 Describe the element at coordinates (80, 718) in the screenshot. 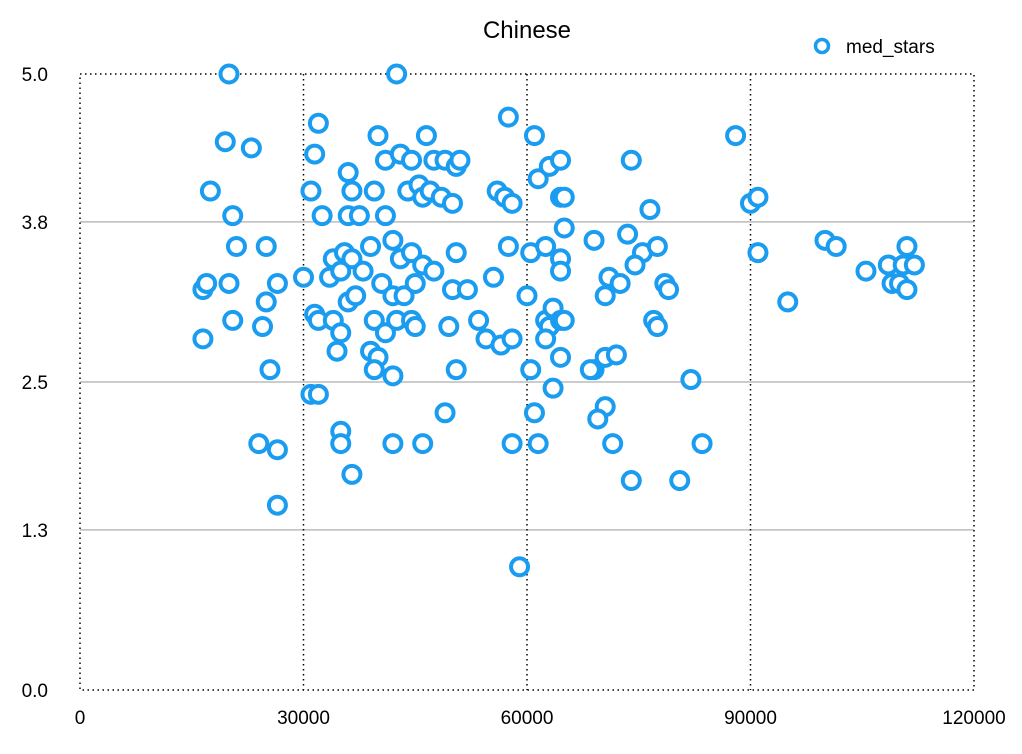

I see `x-tick-label: 0` at that location.